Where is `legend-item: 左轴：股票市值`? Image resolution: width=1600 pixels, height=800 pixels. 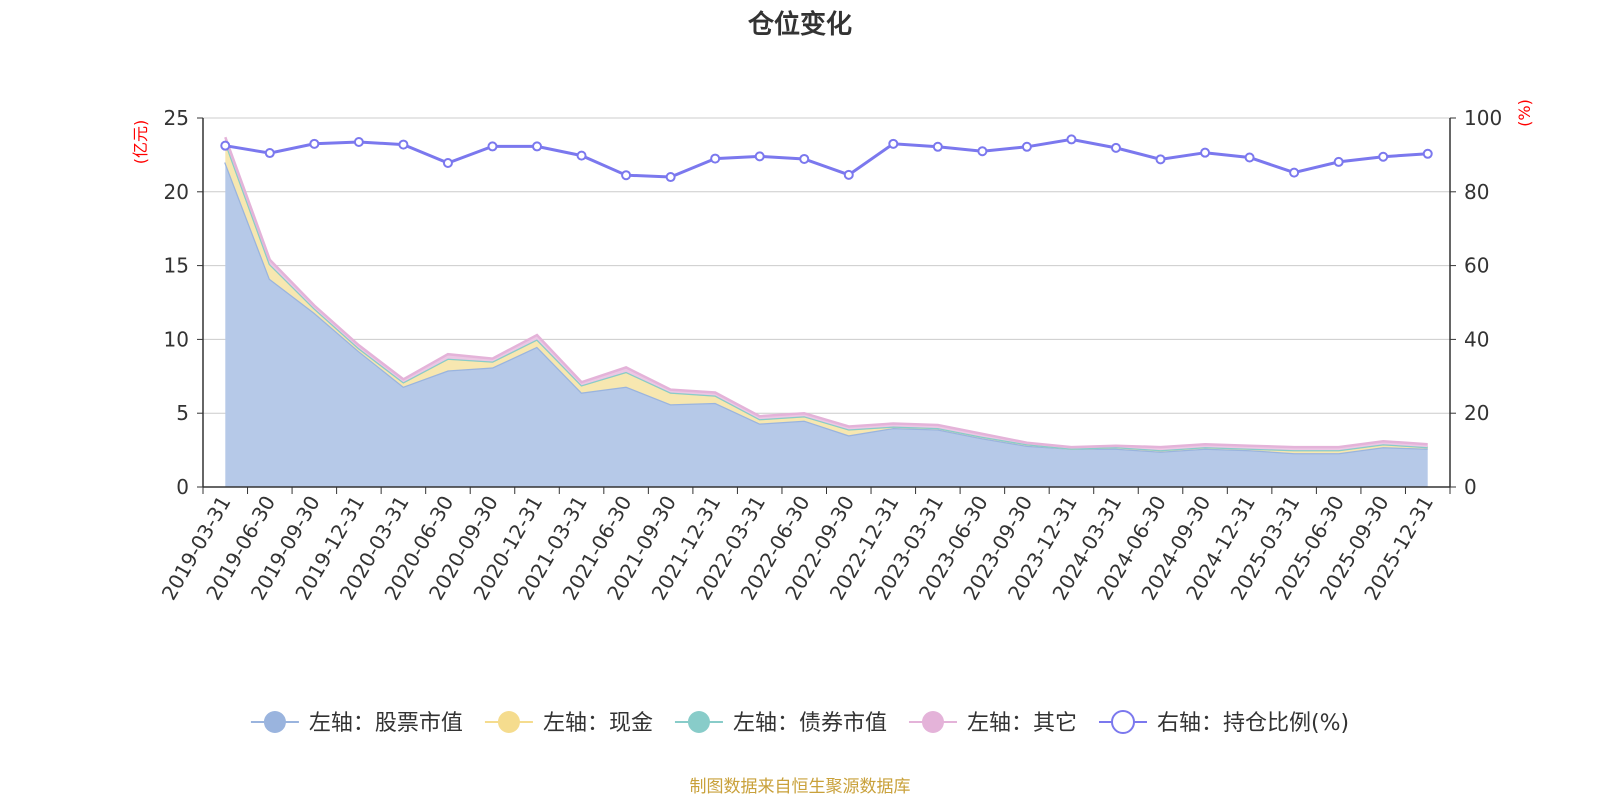 legend-item: 左轴：股票市值 is located at coordinates (356, 723).